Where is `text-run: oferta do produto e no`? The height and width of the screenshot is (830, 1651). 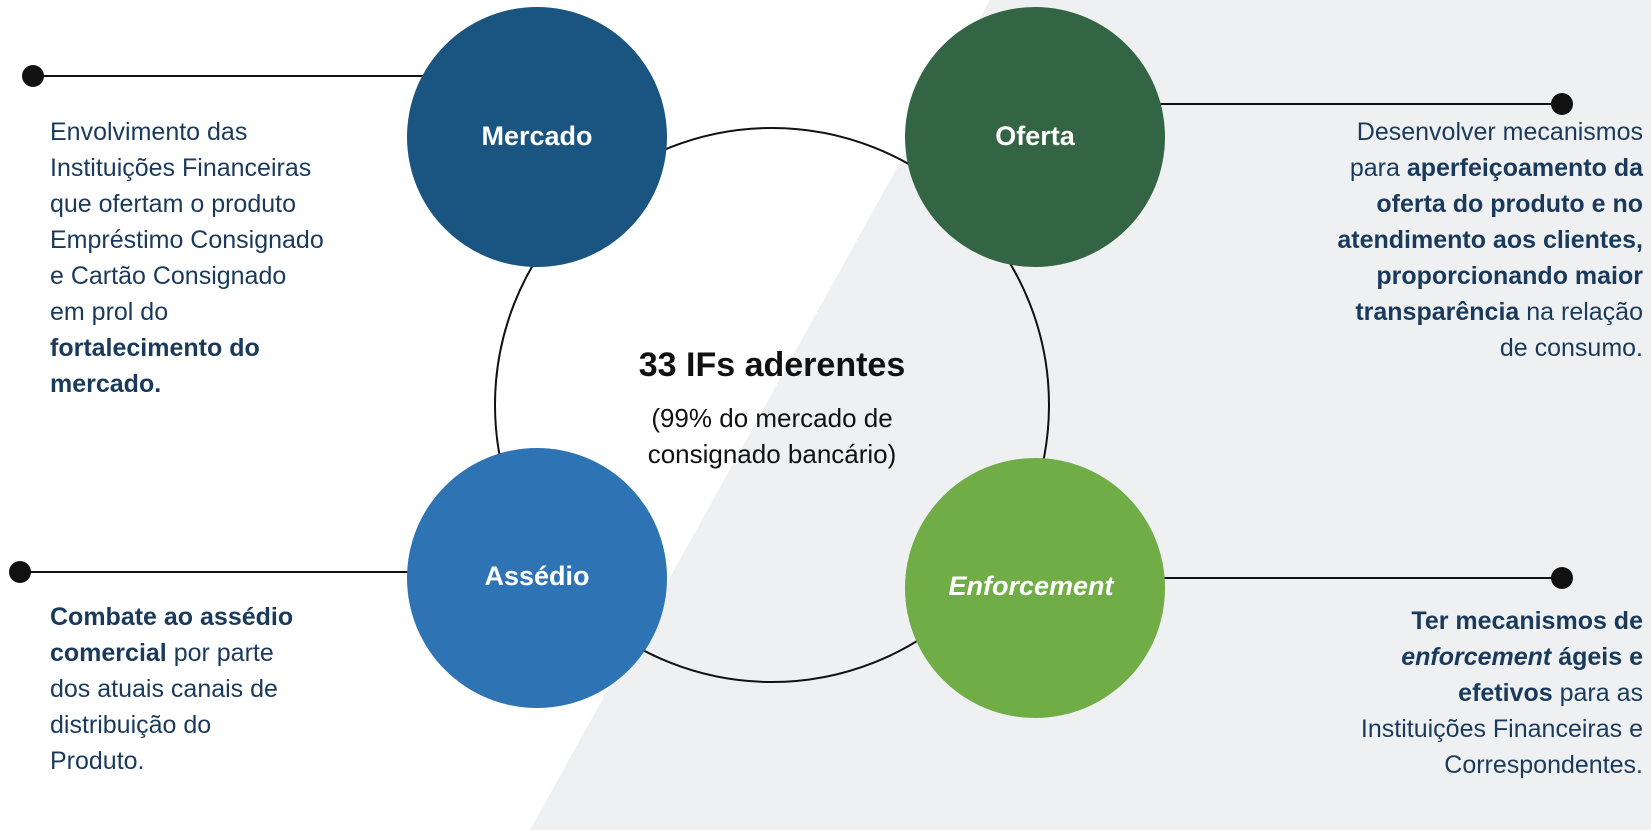
text-run: oferta do produto e no is located at coordinates (1509, 204).